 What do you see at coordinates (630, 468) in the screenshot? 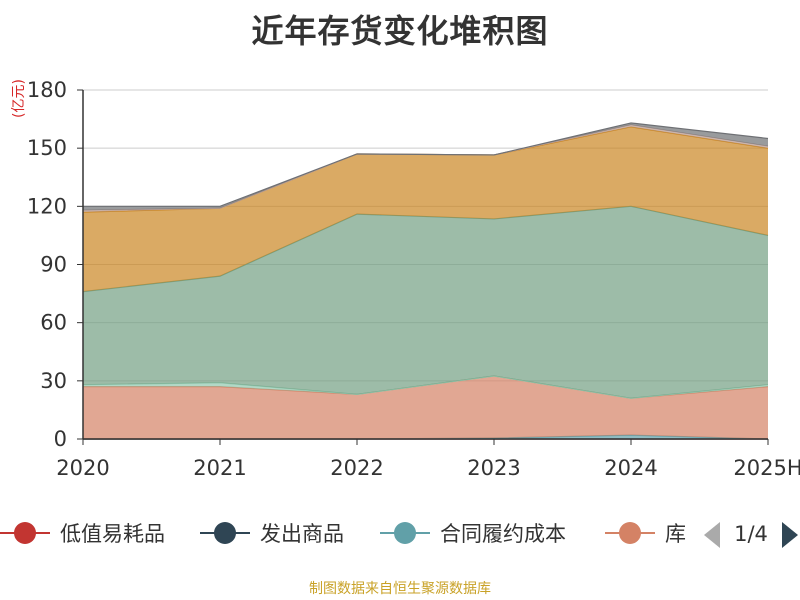
I see `x-tick-label: 2024` at bounding box center [630, 468].